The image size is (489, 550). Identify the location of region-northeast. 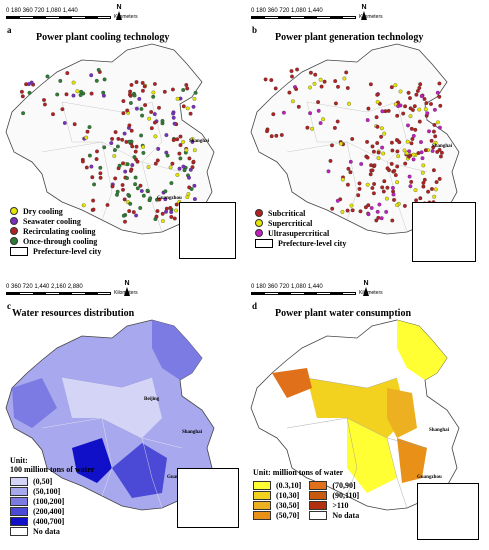
(422, 350).